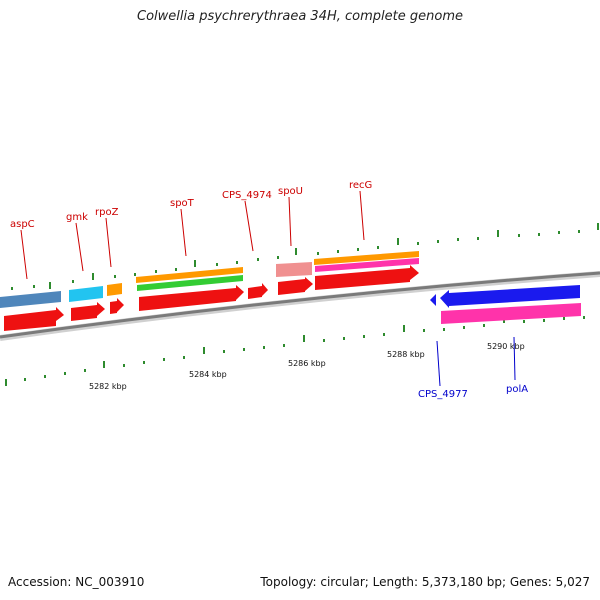  I want to click on scale-label: 5288 kbp, so click(406, 354).